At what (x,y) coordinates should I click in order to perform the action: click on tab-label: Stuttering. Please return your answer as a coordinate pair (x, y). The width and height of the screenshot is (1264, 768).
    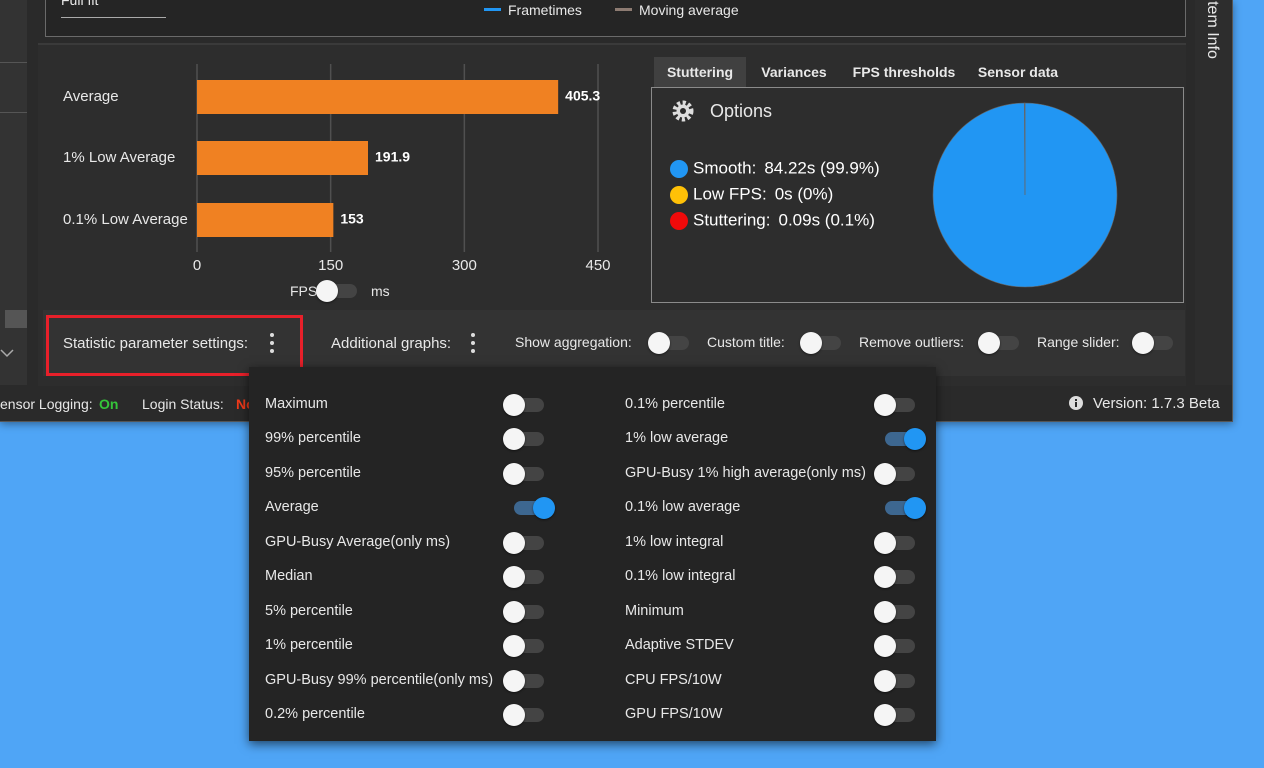
    Looking at the image, I should click on (700, 72).